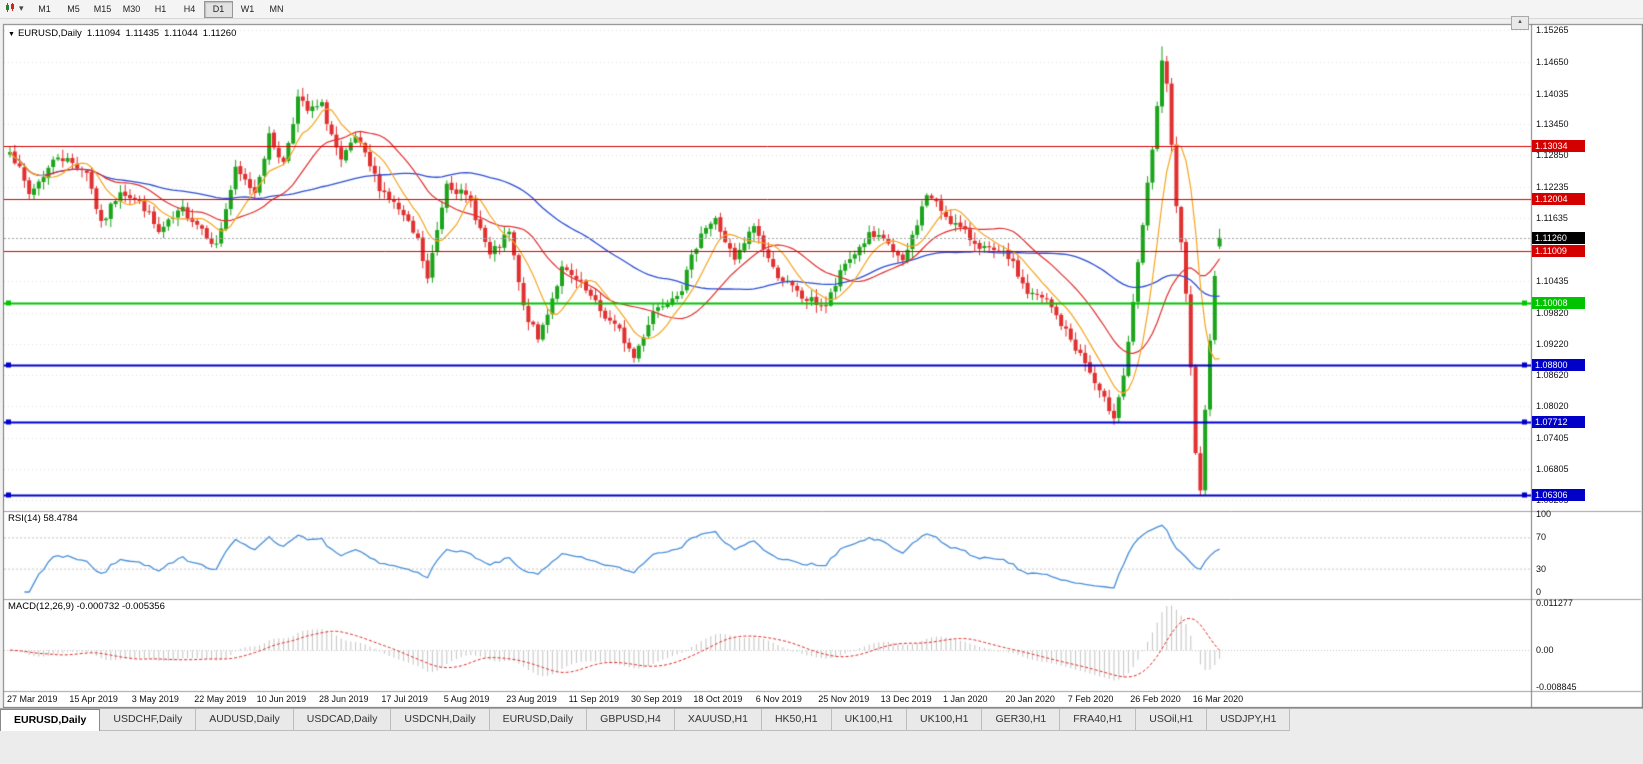 The width and height of the screenshot is (1643, 764). What do you see at coordinates (276, 9) in the screenshot?
I see `timeframe-mn: MN` at bounding box center [276, 9].